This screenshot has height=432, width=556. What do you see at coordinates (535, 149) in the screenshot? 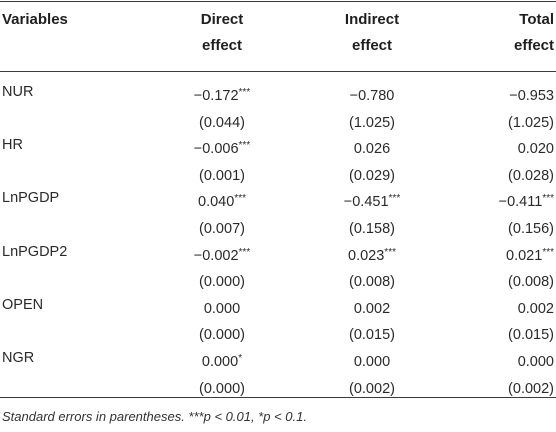
I see `total-value: 0.020` at bounding box center [535, 149].